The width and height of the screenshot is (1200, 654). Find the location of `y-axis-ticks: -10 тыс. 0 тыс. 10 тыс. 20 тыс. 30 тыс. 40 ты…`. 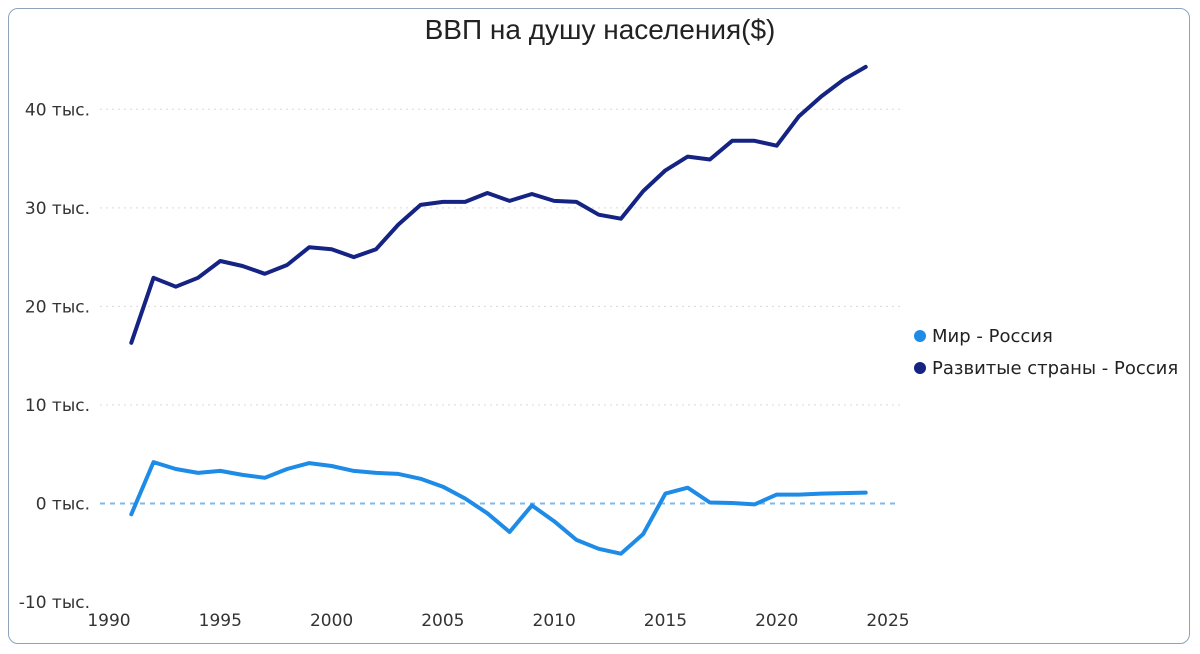

y-axis-ticks: -10 тыс. 0 тыс. 10 тыс. 20 тыс. 30 тыс. 40 ты… is located at coordinates (54, 356).